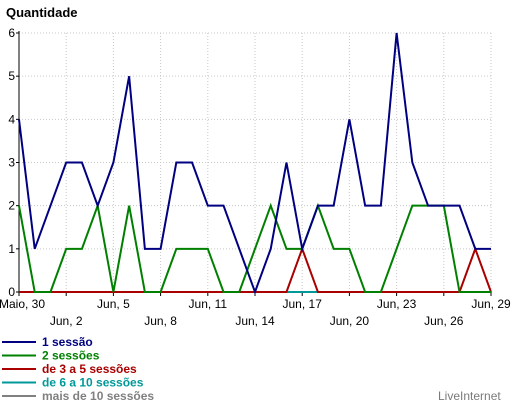 Image resolution: width=520 pixels, height=405 pixels. I want to click on legend-label: de 3 a 5 sessões, so click(89, 369).